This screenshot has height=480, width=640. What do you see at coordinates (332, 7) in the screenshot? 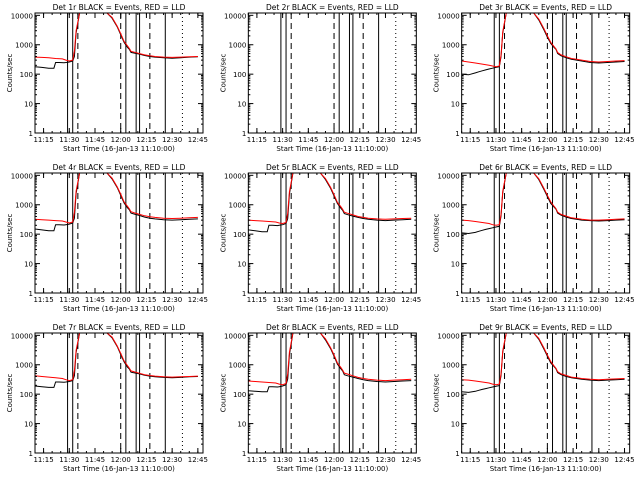
I see `chart-title: Det 2r BLACK = Events, RED = LLD` at bounding box center [332, 7].